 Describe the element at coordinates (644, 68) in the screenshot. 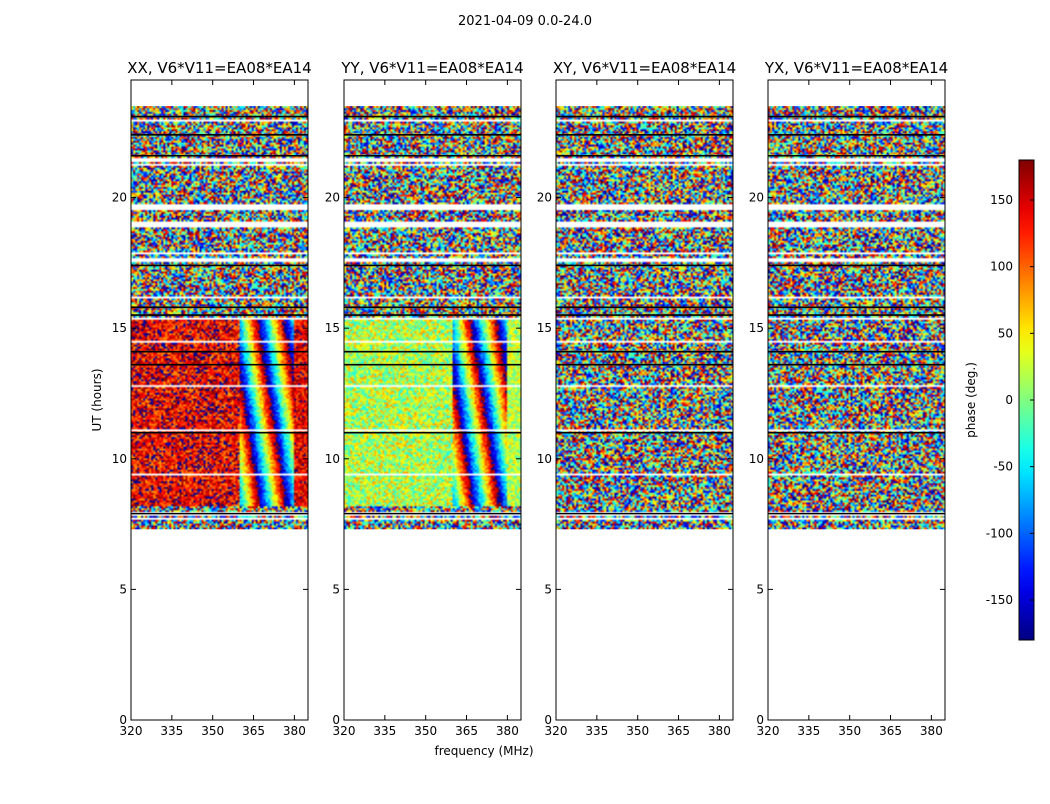

I see `panel-title: XY, V6*V11=EA08*EA14` at that location.